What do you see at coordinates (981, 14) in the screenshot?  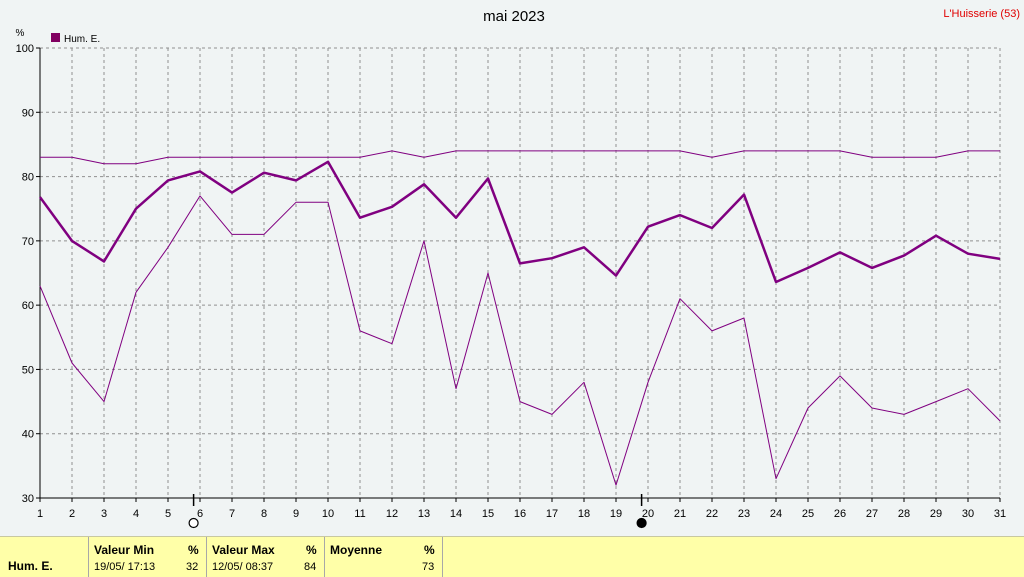 I see `location-label: L'Huisserie (53)` at bounding box center [981, 14].